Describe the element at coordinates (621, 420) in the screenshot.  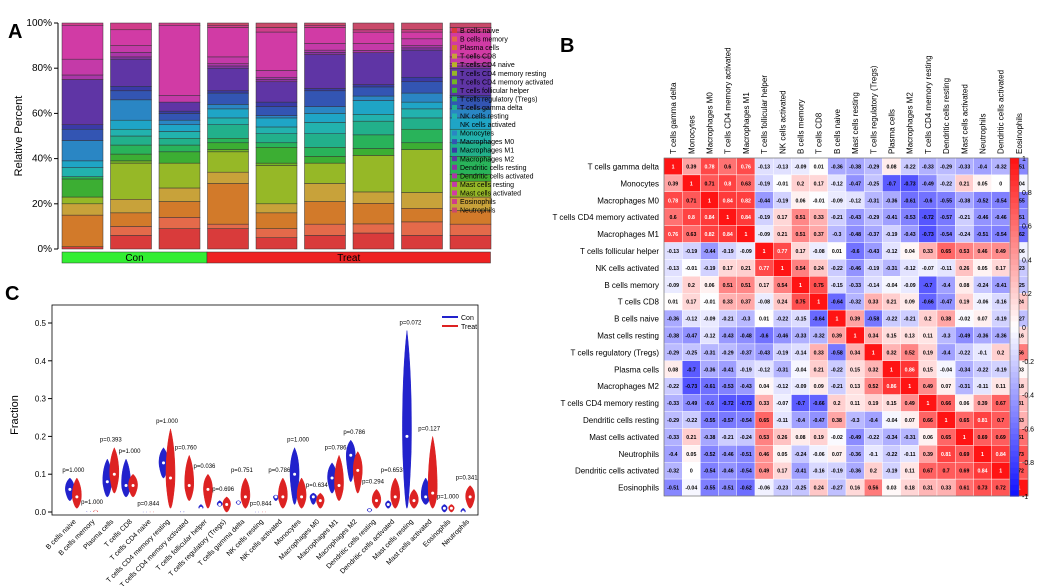
I see `row-label: Dendritic cells resting` at that location.